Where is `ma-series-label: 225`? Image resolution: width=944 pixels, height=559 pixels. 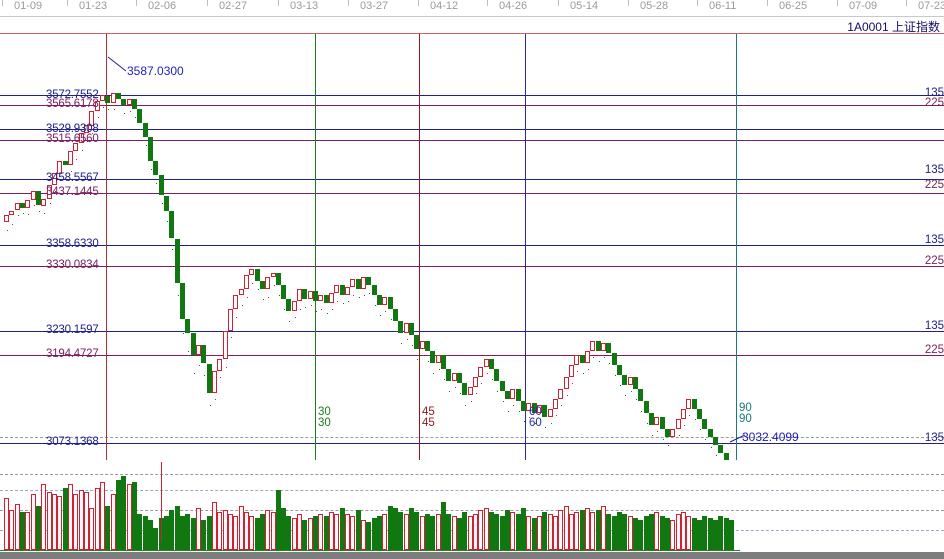 ma-series-label: 225 is located at coordinates (934, 185).